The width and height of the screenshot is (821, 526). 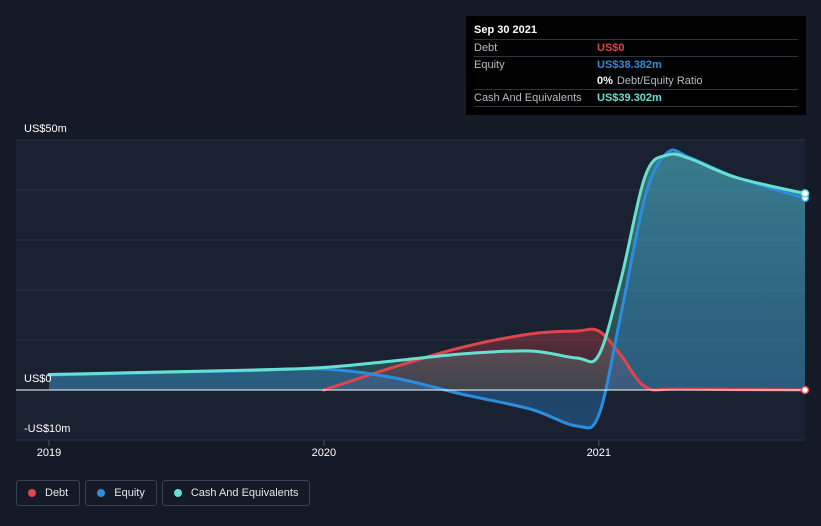 I want to click on tooltip-date: Sep 30 2021, so click(x=505, y=30).